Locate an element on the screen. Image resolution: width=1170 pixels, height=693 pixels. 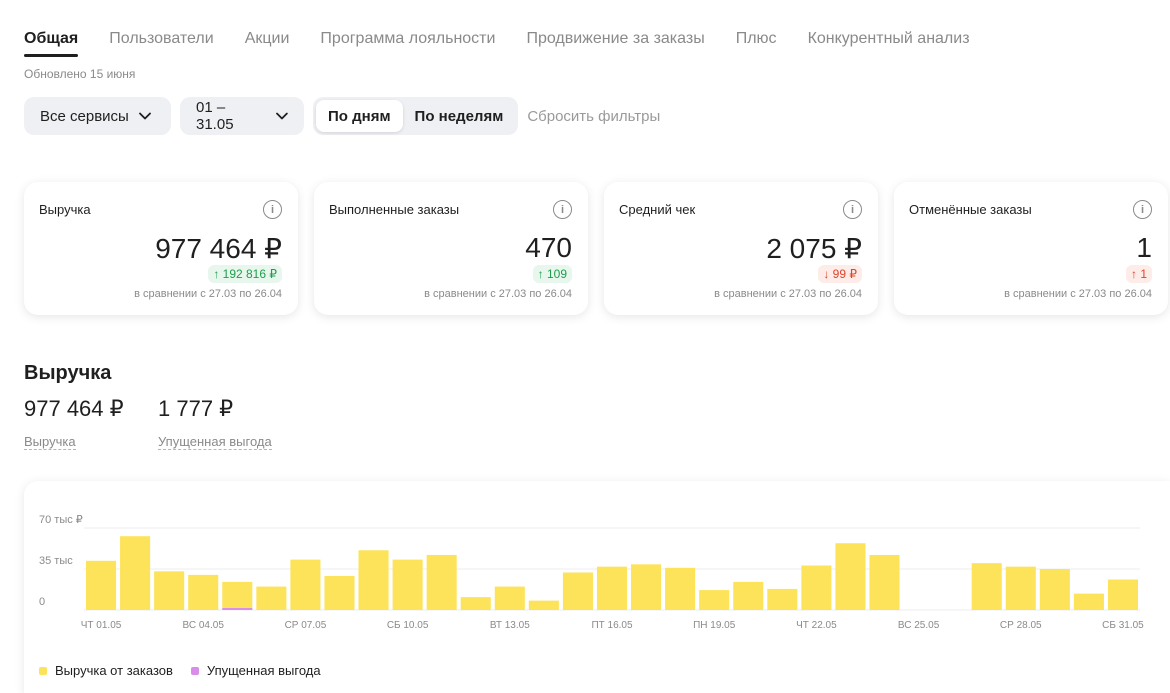
tab-competitor-analysis: Конкурентный анализ is located at coordinates (888, 38).